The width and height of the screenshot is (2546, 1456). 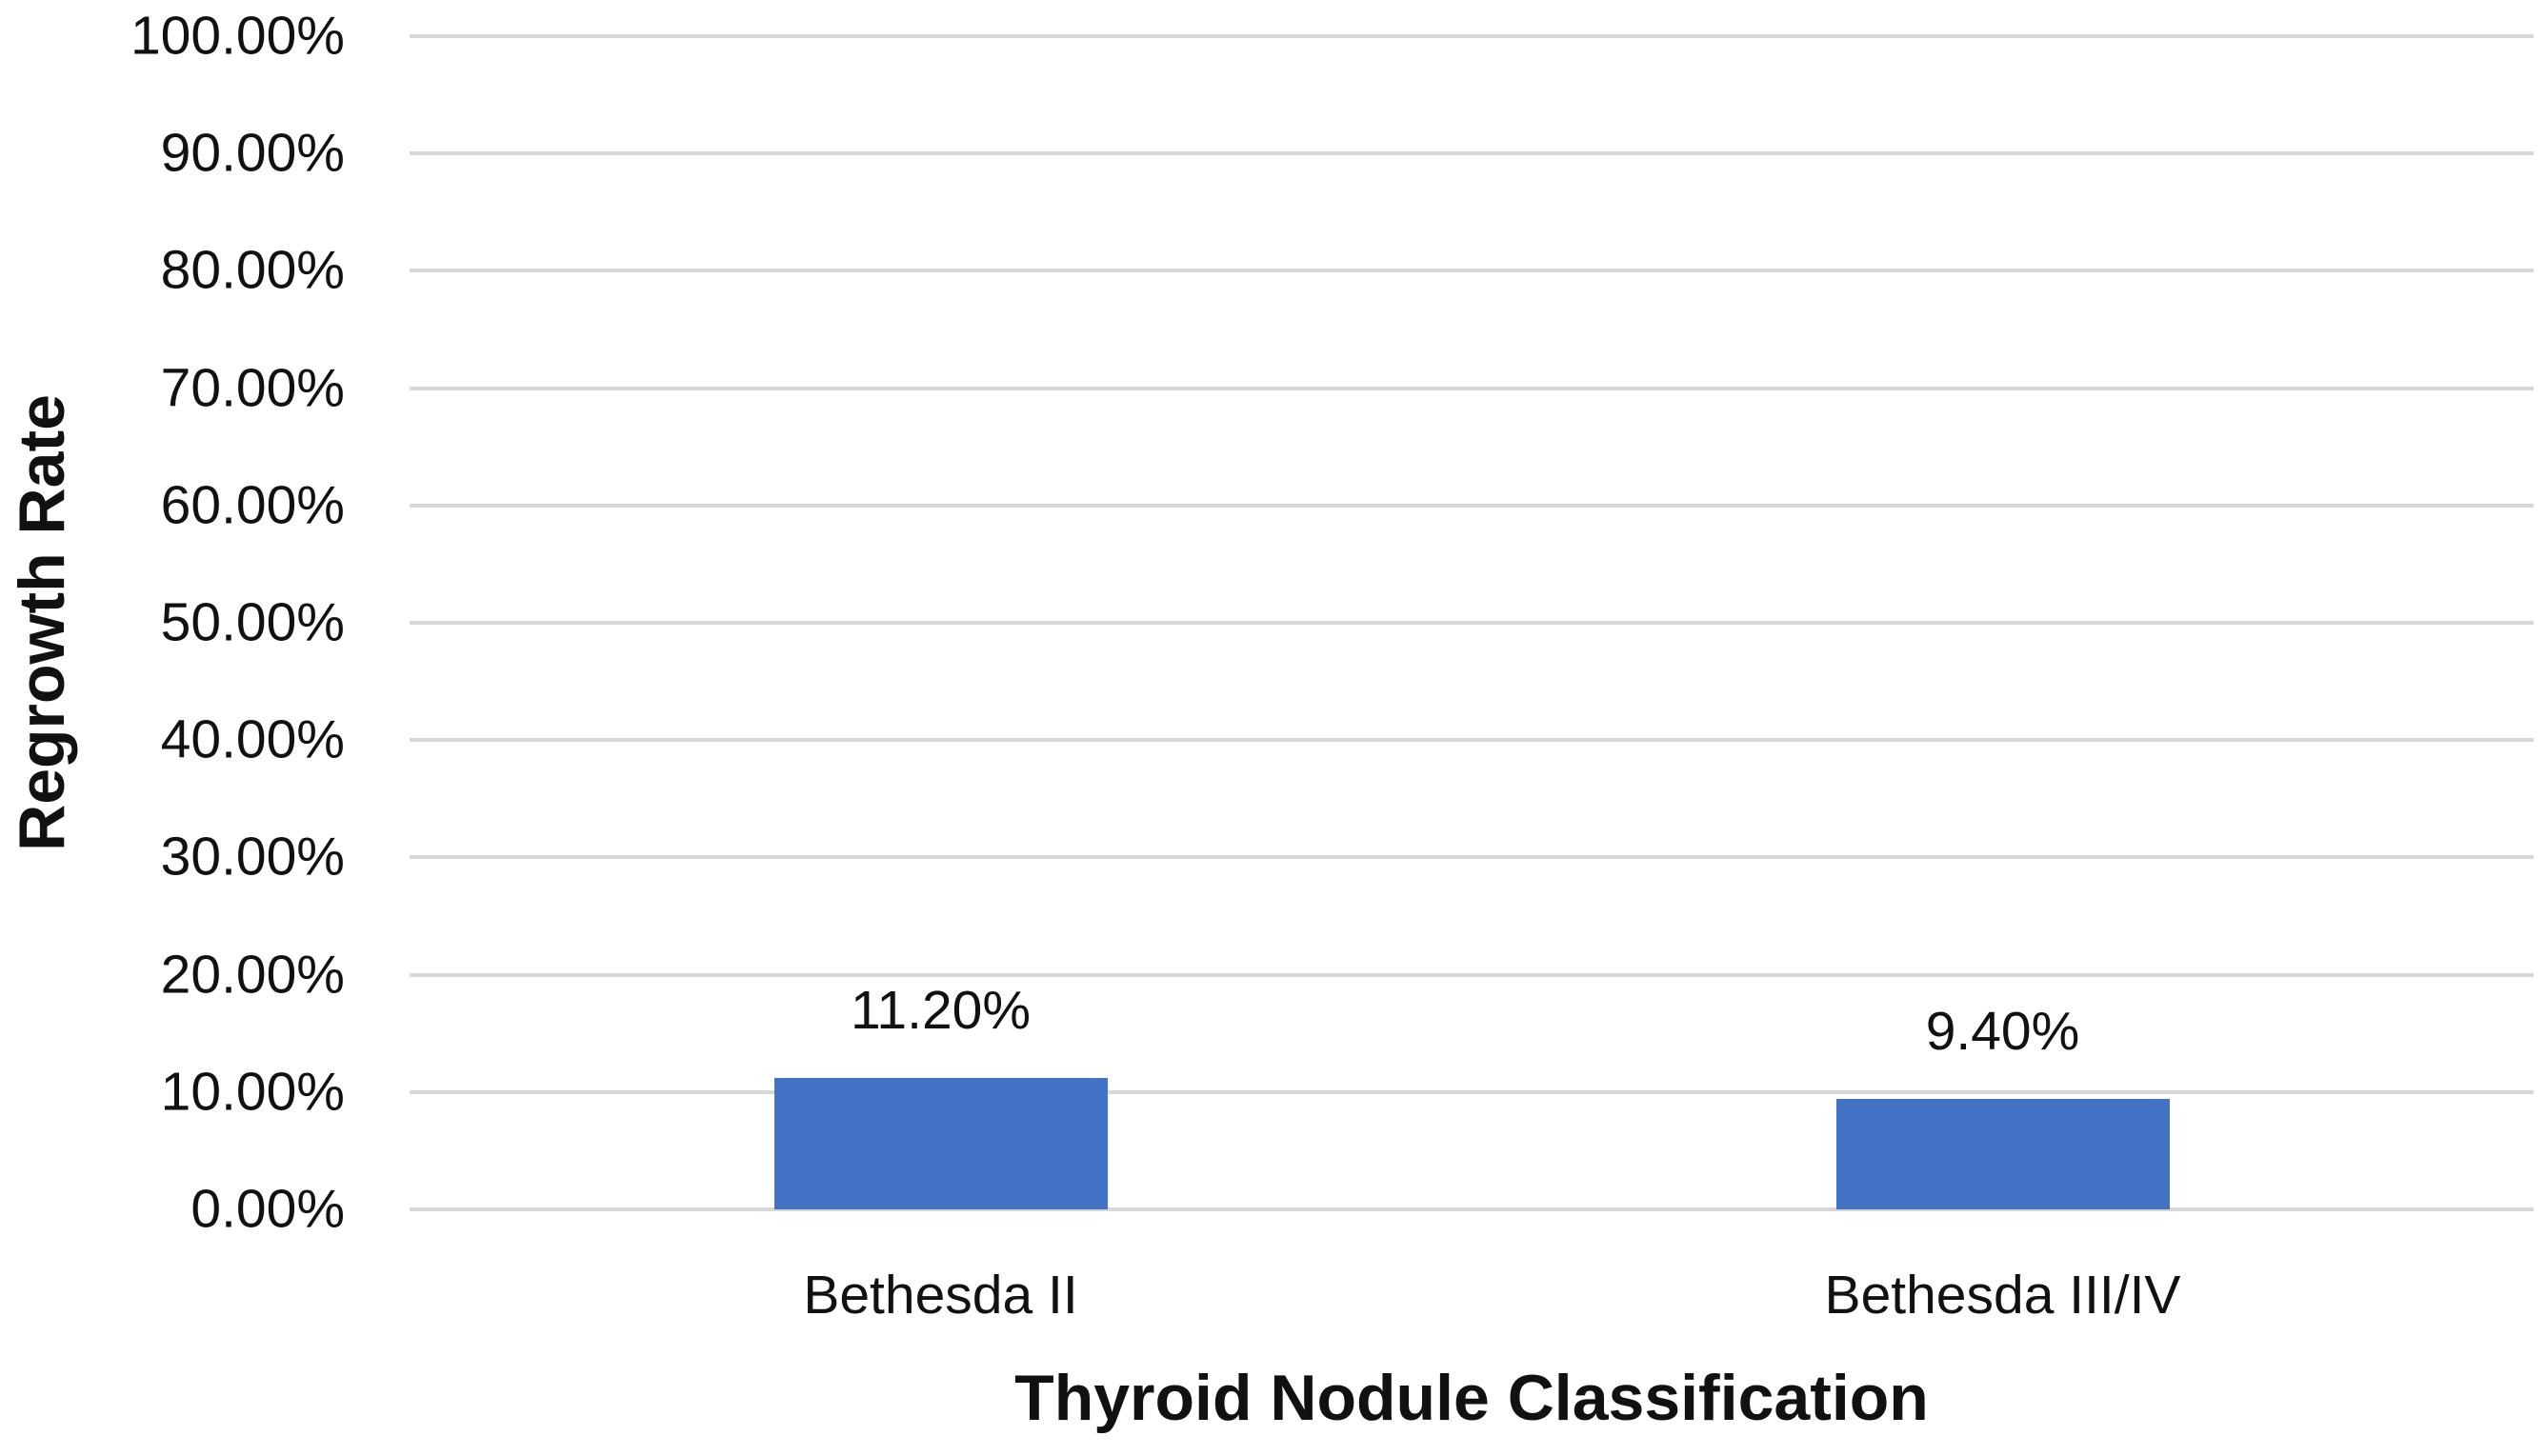 What do you see at coordinates (2002, 1032) in the screenshot?
I see `bar-value-label: 9.40%` at bounding box center [2002, 1032].